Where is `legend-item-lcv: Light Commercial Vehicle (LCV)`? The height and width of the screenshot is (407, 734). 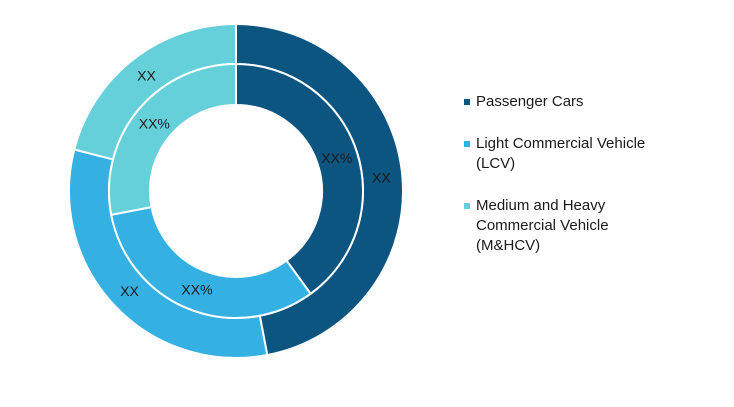 legend-item-lcv: Light Commercial Vehicle (LCV) is located at coordinates (594, 154).